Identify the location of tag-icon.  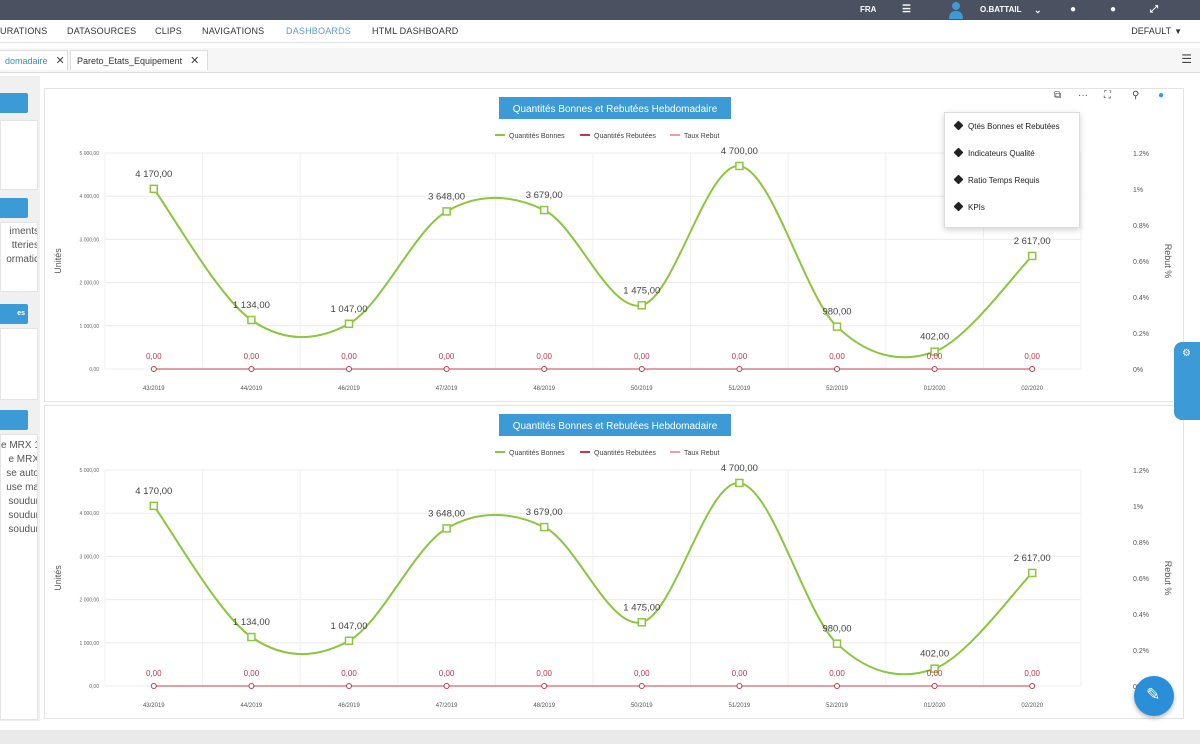
(958, 179).